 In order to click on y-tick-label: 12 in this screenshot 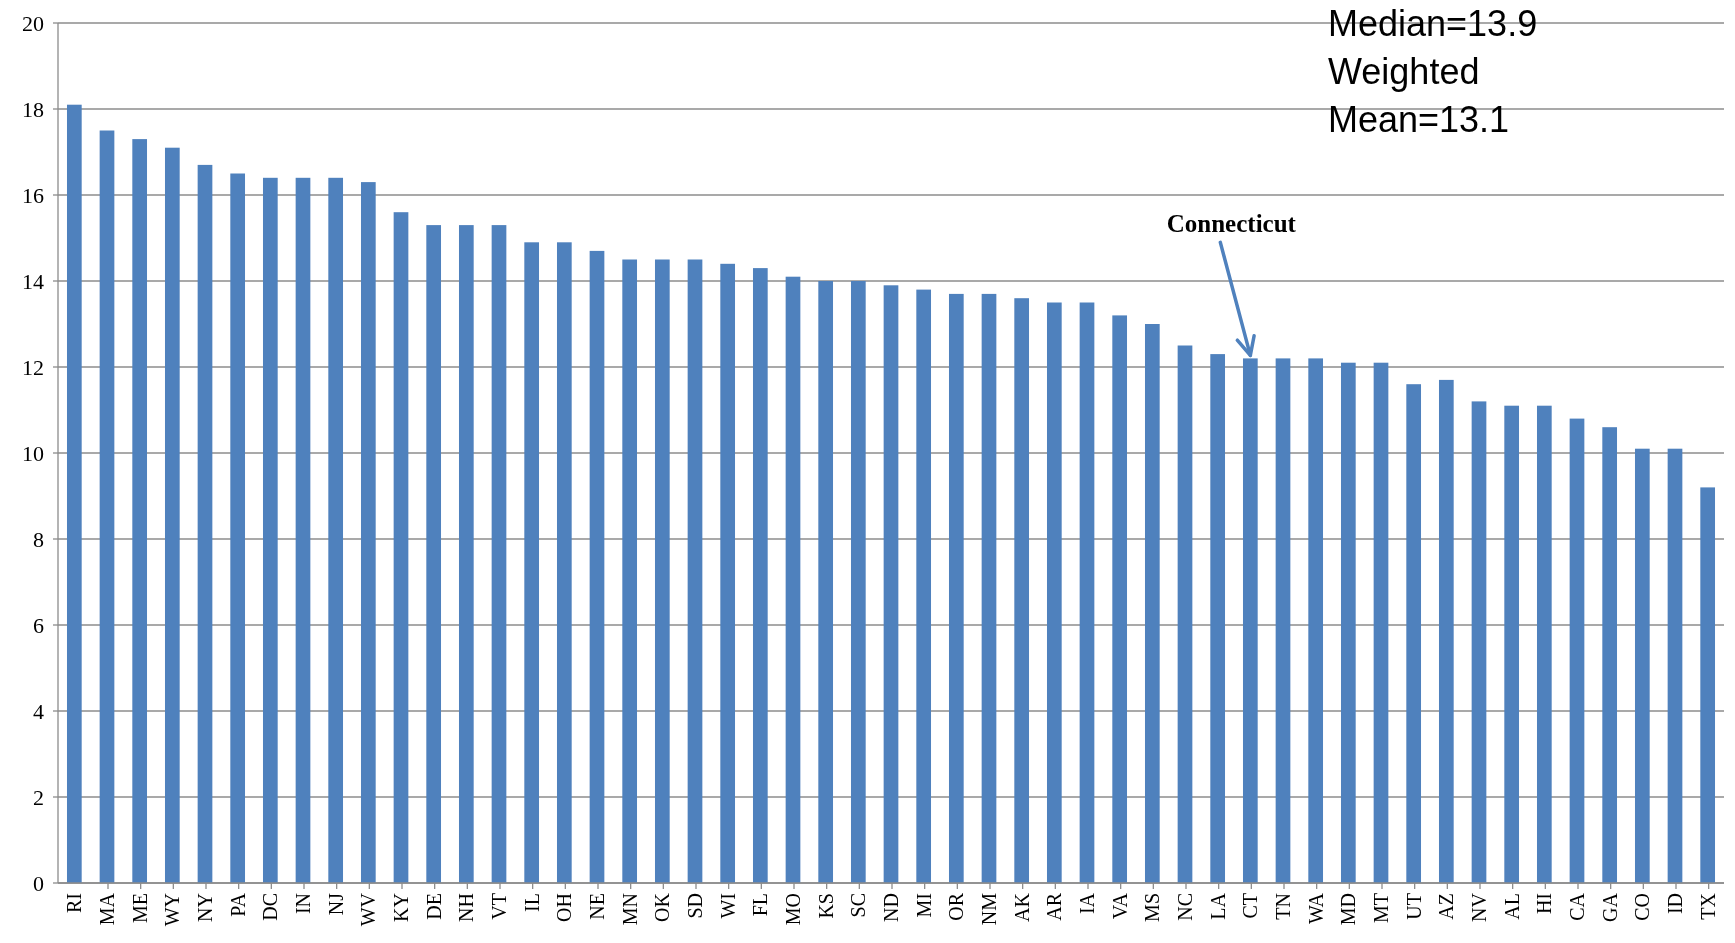, I will do `click(33, 367)`.